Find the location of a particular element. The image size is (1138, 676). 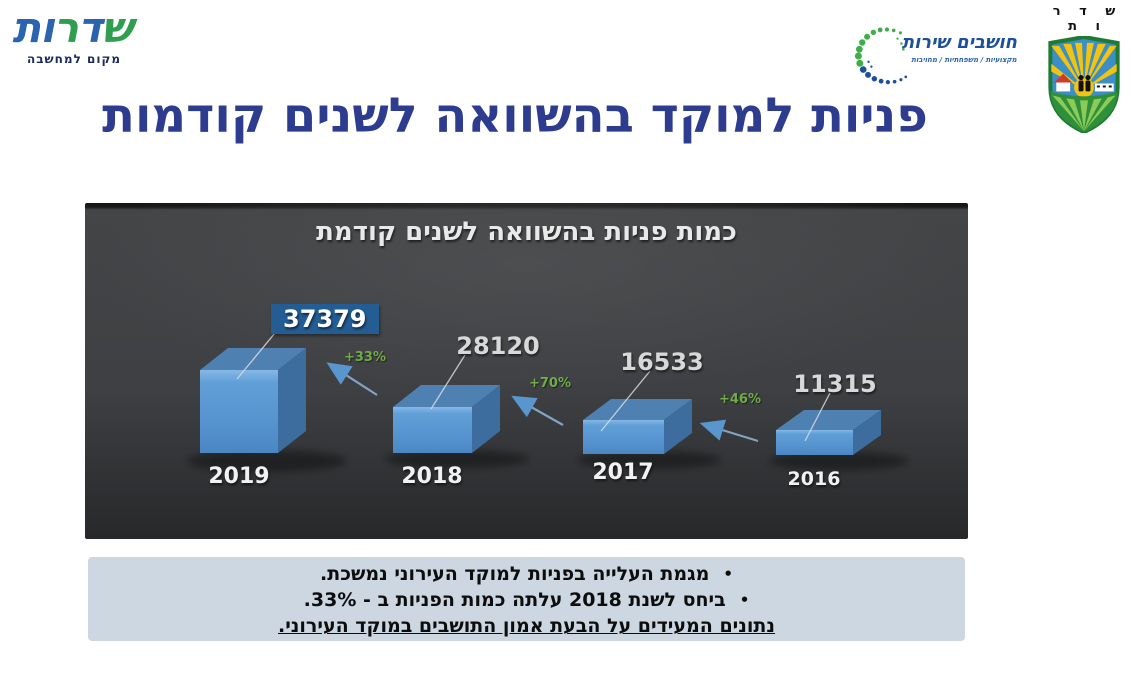

note-text-2: ביחס לשנת 2018 עלתה כמות הפניות ב - 33%. is located at coordinates (514, 600).